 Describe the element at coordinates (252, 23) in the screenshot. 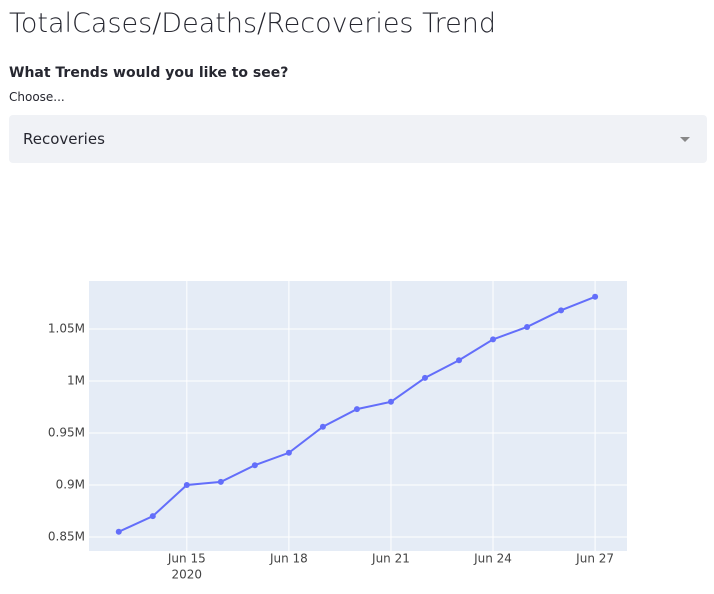

I see `page-title: TotalCases/Deaths/Recoveries Trend` at that location.